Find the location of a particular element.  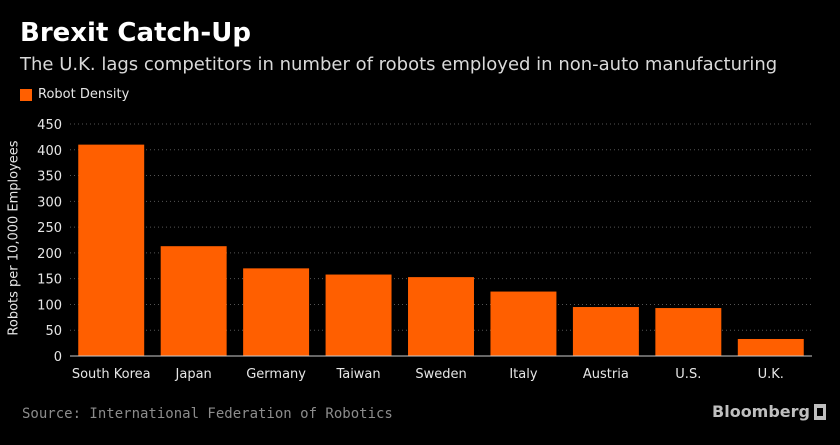

y-tick-label: 150 is located at coordinates (49, 280).